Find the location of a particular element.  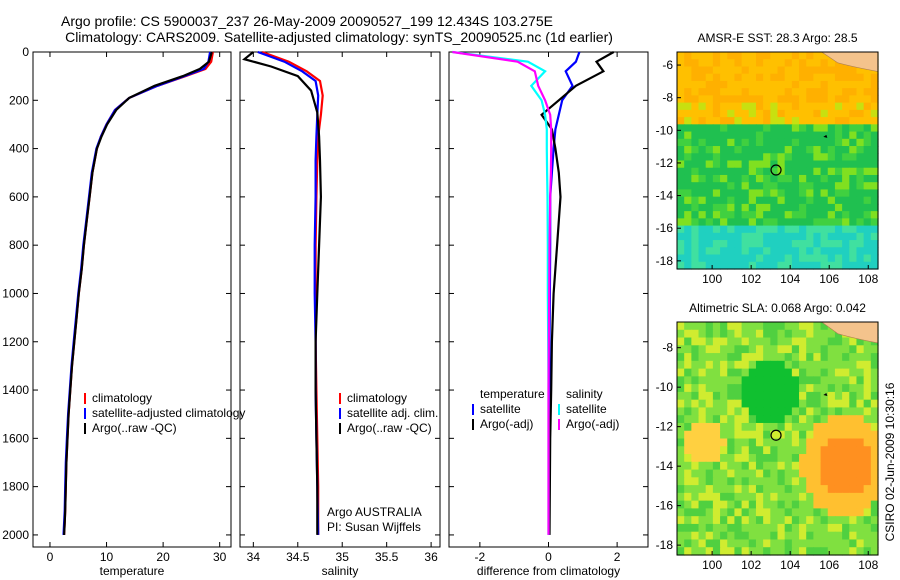

sst-ytick-label: -14 is located at coordinates (665, 196).